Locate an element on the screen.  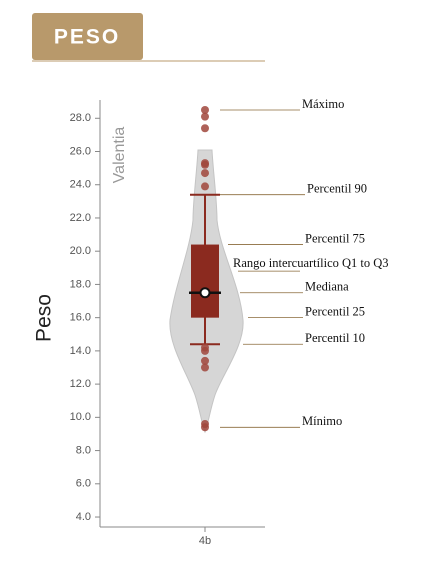
y-tick-label: 26.0 is located at coordinates (80, 151).